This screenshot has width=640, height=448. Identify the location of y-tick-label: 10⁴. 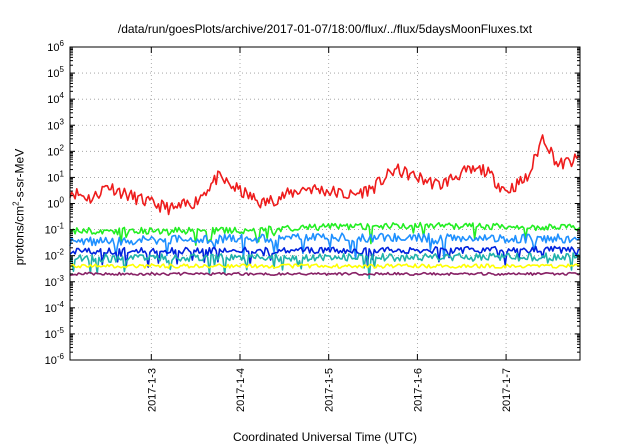
(55, 98).